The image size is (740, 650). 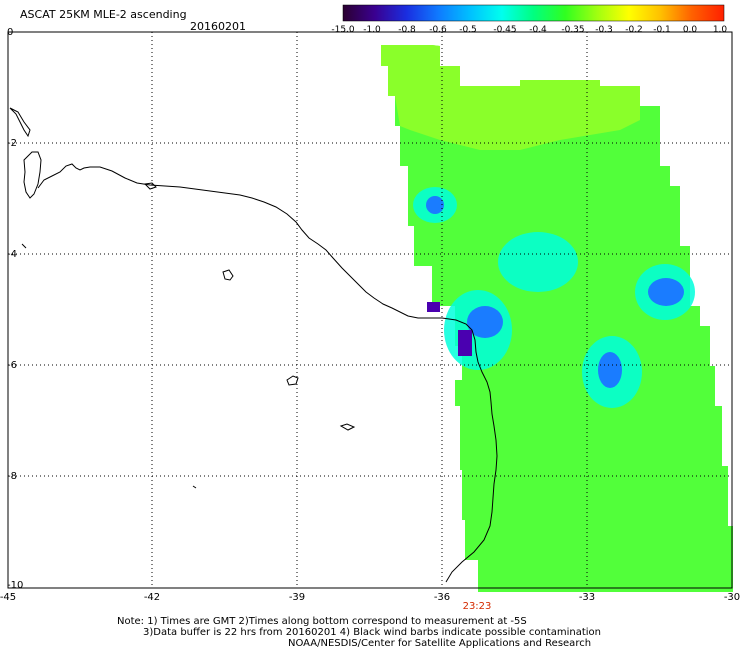 What do you see at coordinates (8, 597) in the screenshot?
I see `lon-label-45: -45` at bounding box center [8, 597].